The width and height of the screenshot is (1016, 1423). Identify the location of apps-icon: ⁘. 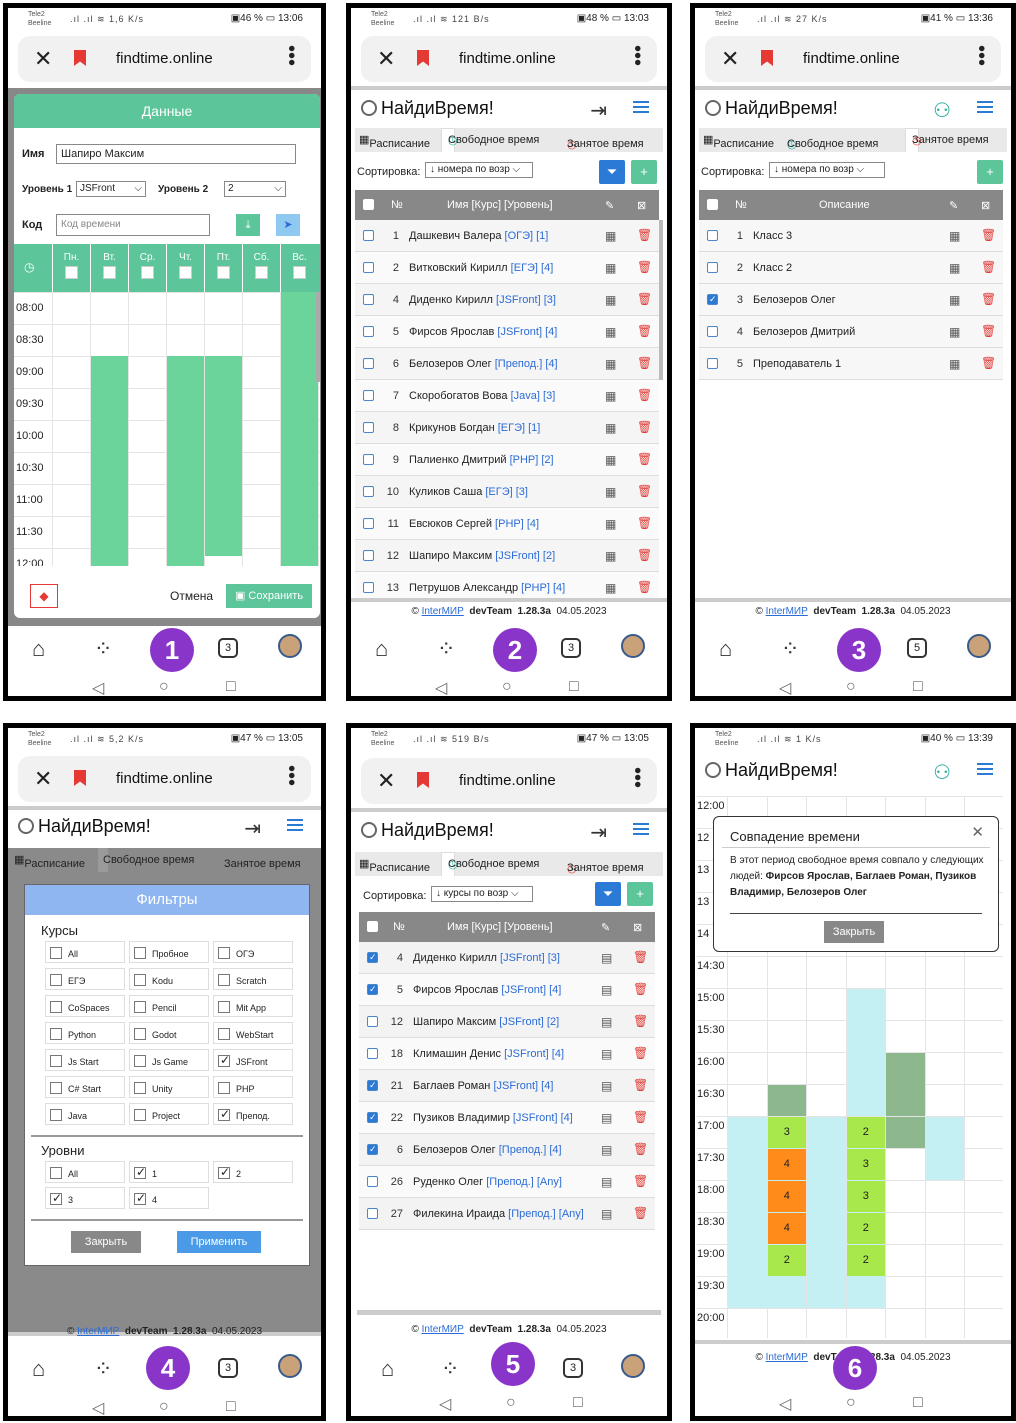
(446, 648).